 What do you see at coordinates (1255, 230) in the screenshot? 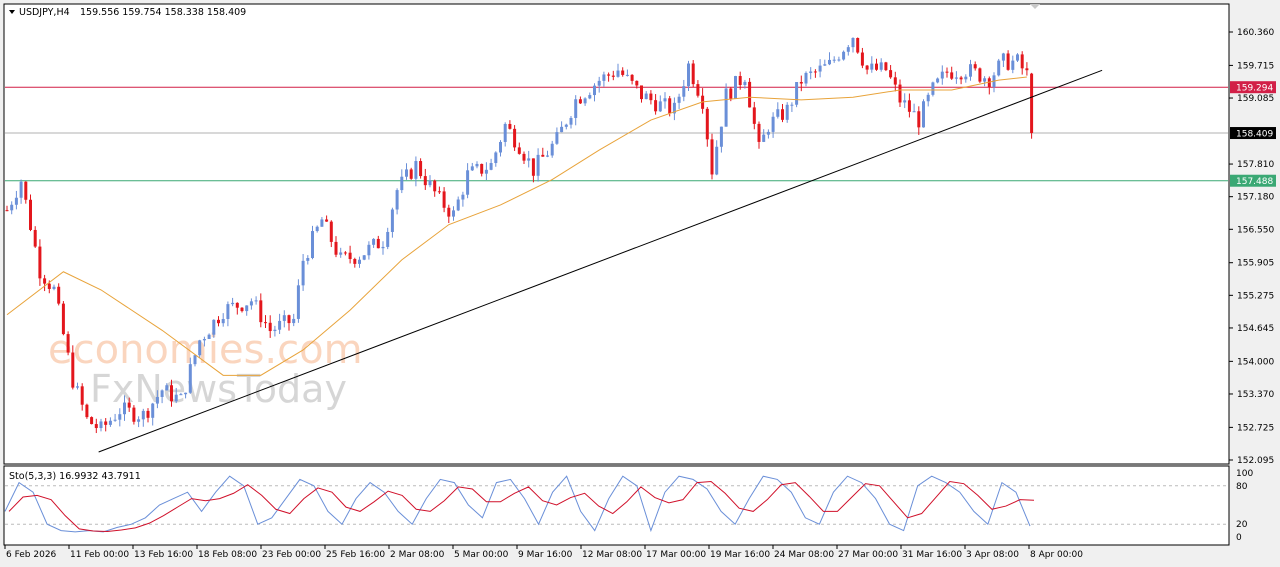
I see `price-tick-label: 156.550` at bounding box center [1255, 230].